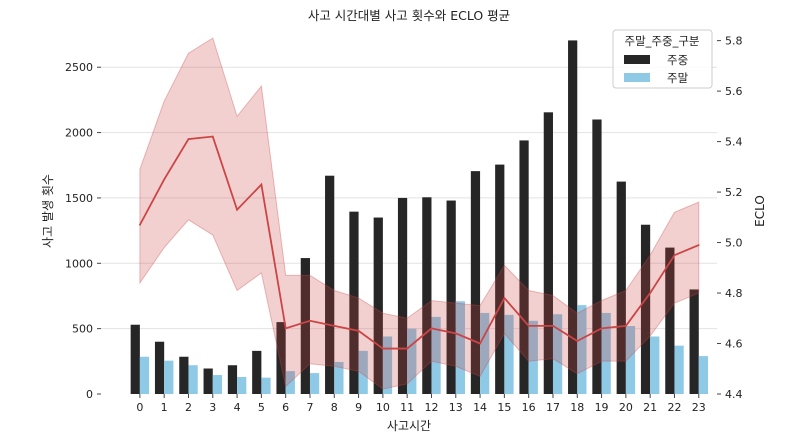  Describe the element at coordinates (734, 293) in the screenshot. I see `y2-tick-label-2: 4.8` at that location.